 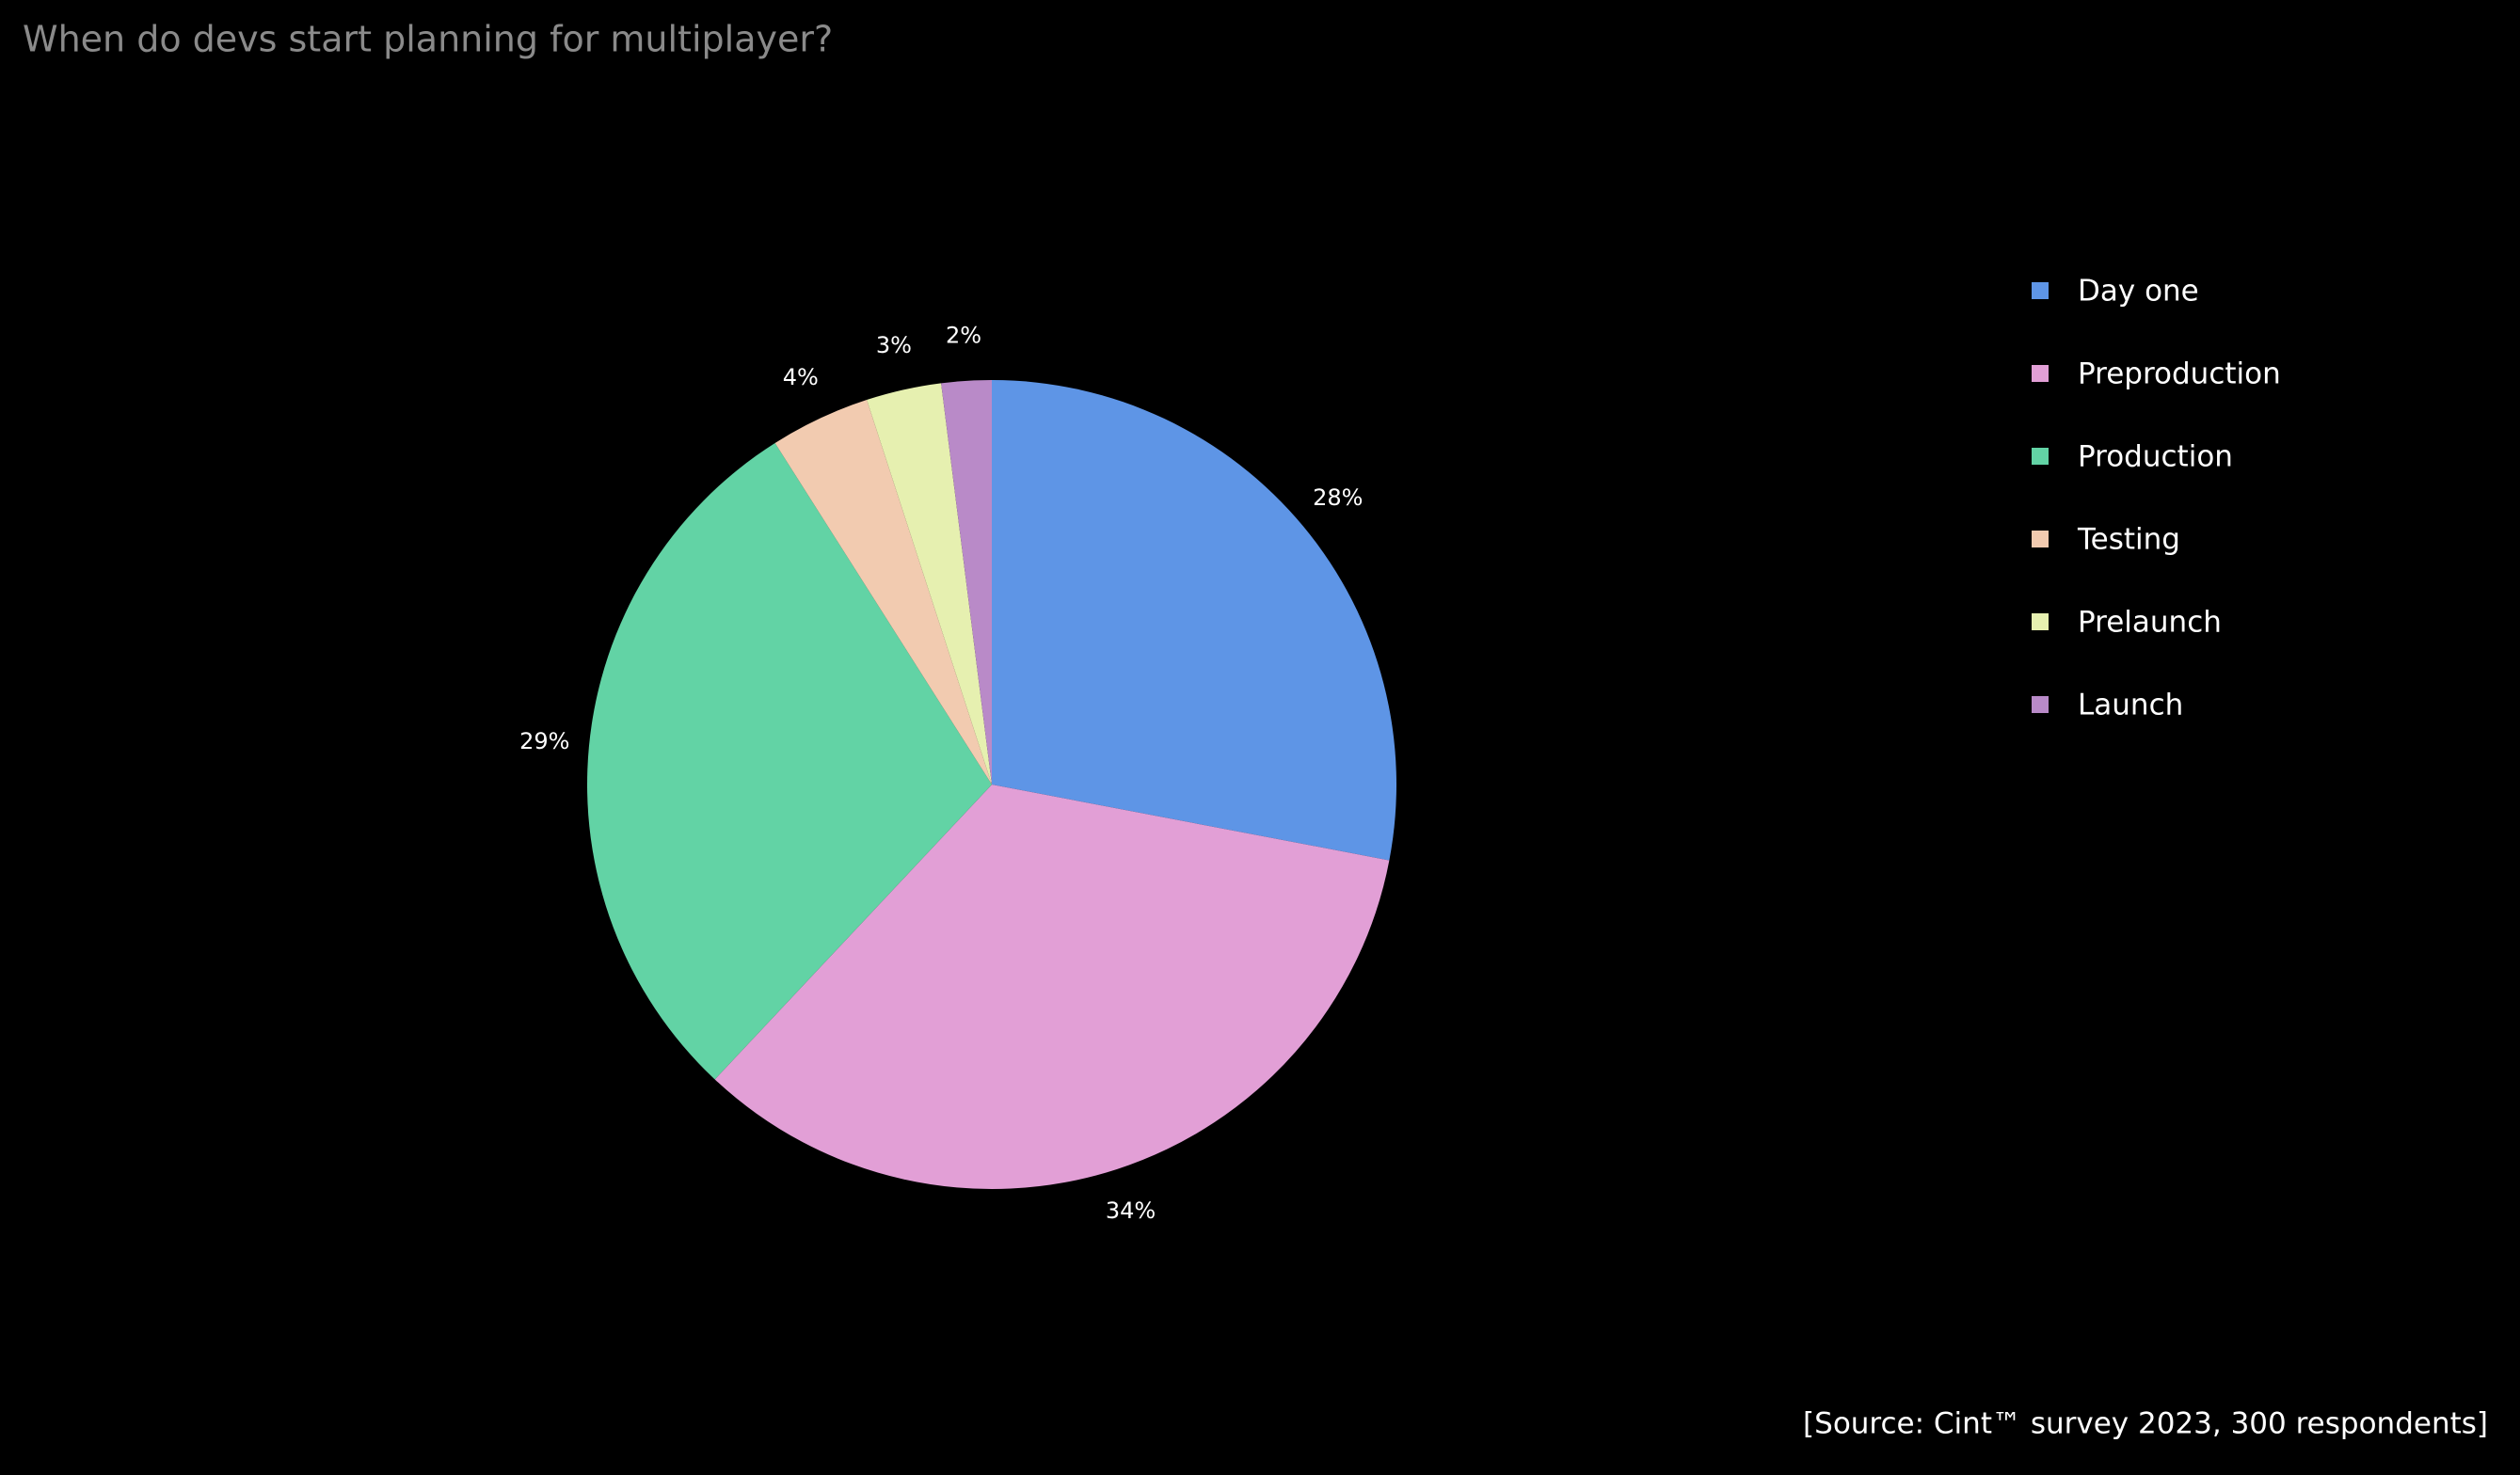 I want to click on legend-label: Prelaunch, so click(x=2150, y=623).